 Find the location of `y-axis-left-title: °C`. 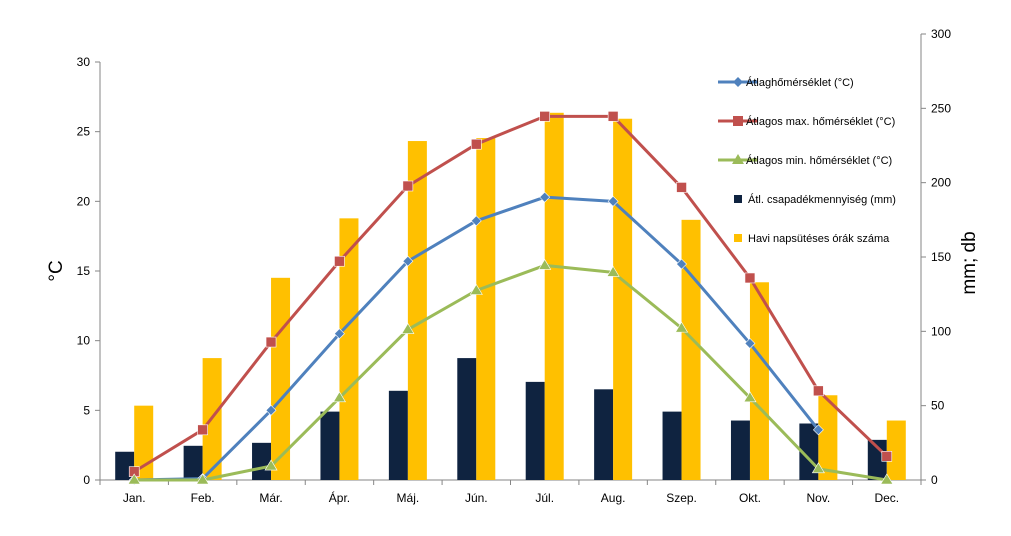

y-axis-left-title: °C is located at coordinates (56, 270).